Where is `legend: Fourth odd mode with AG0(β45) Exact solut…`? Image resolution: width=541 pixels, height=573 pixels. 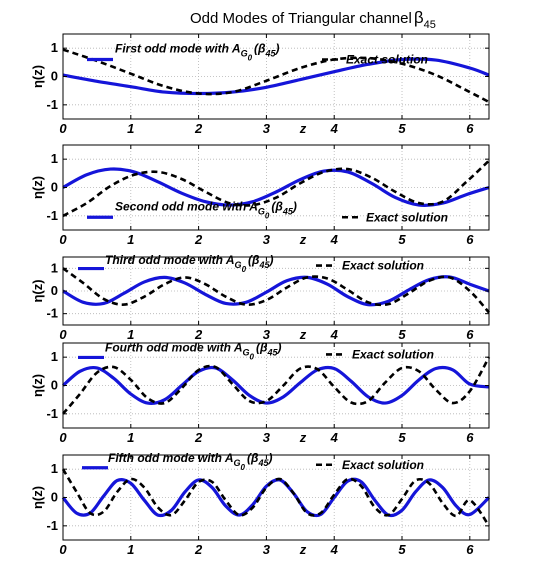 legend: Fourth odd mode with AG0(β45) Exact solut… is located at coordinates (256, 351).